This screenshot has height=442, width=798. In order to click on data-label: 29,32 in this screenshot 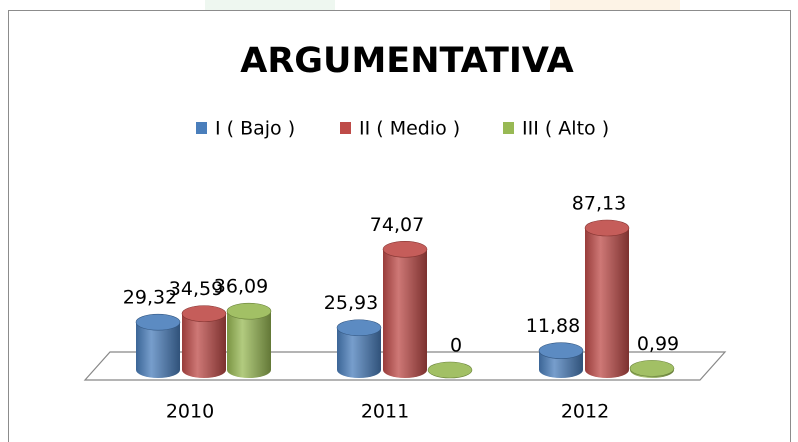, I will do `click(150, 298)`.